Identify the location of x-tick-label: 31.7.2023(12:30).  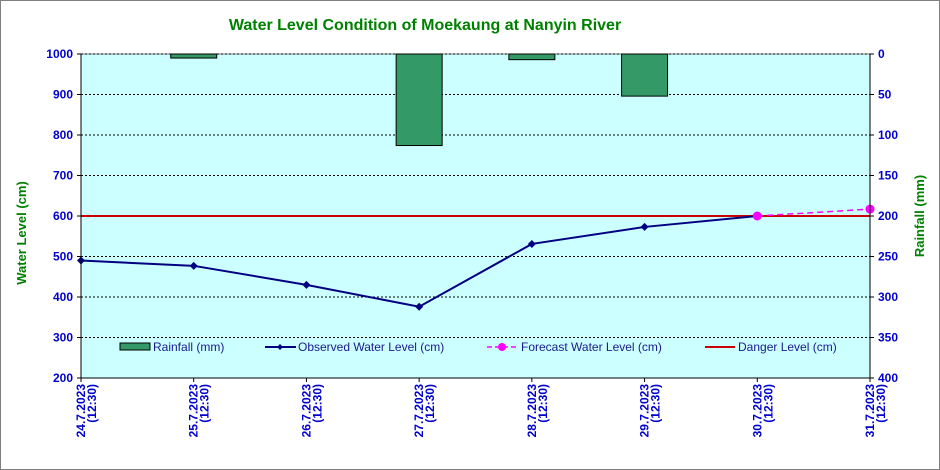
(875, 411).